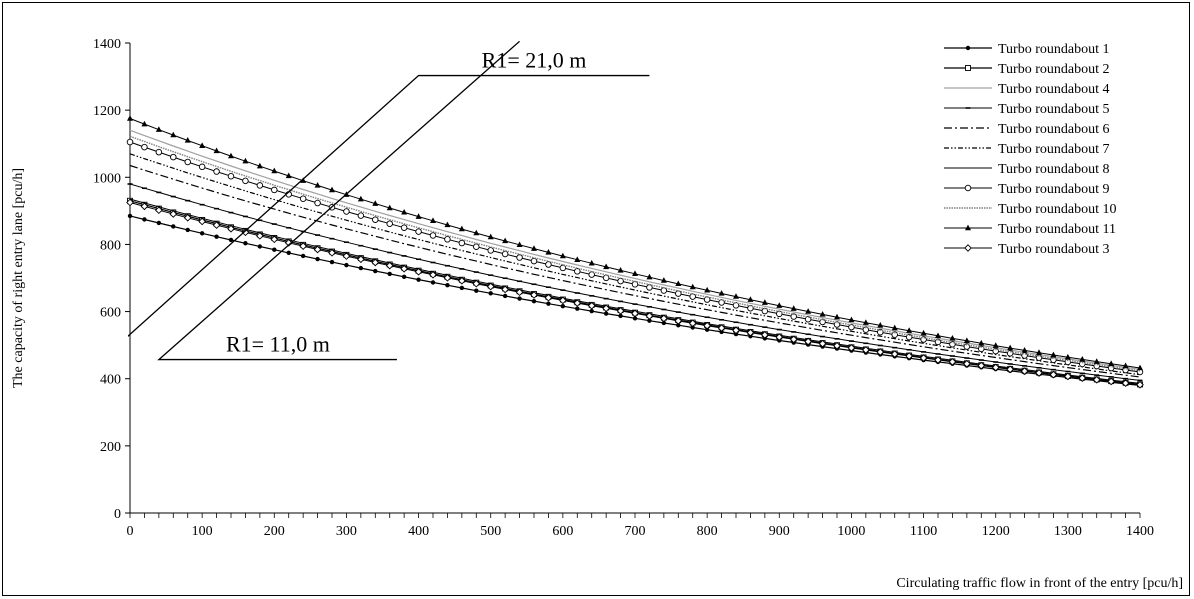 This screenshot has width=1194, height=599. I want to click on legend-label: Turbo roundabout 2, so click(1054, 69).